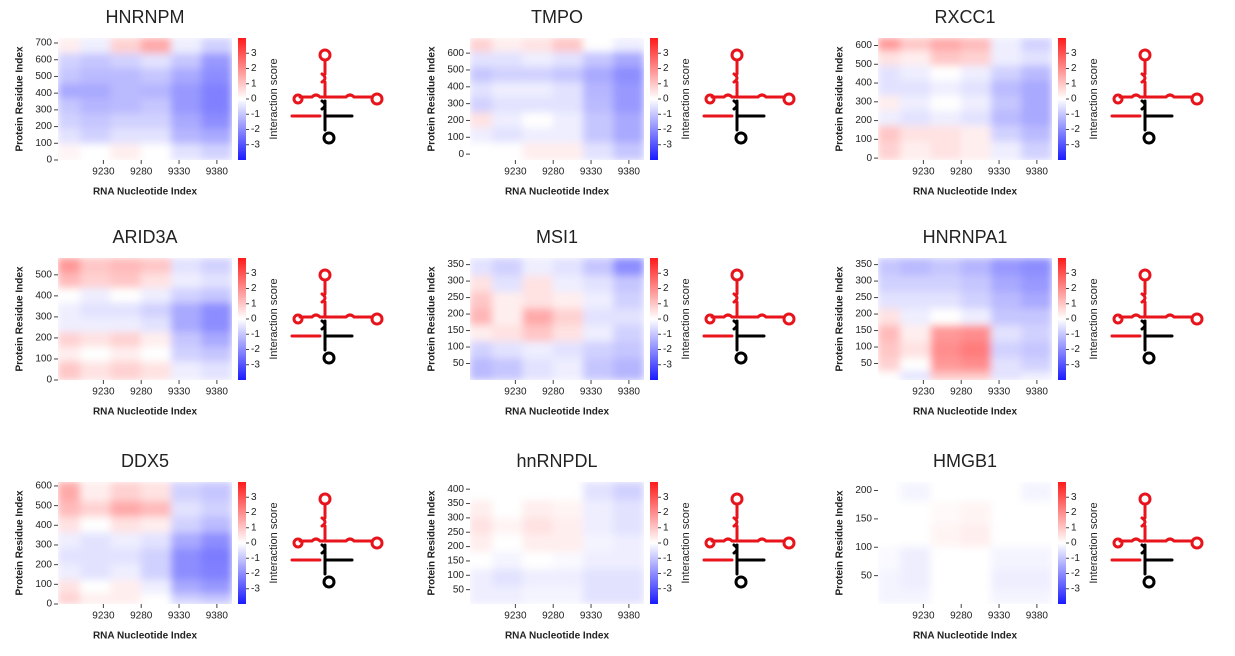 The width and height of the screenshot is (1235, 656). Describe the element at coordinates (1157, 316) in the screenshot. I see `rna-diagram` at that location.